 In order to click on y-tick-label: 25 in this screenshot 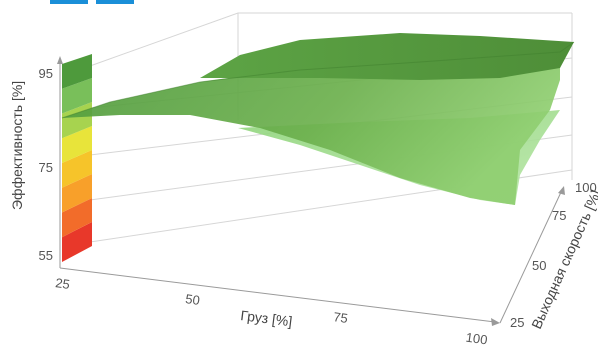, I will do `click(517, 322)`.